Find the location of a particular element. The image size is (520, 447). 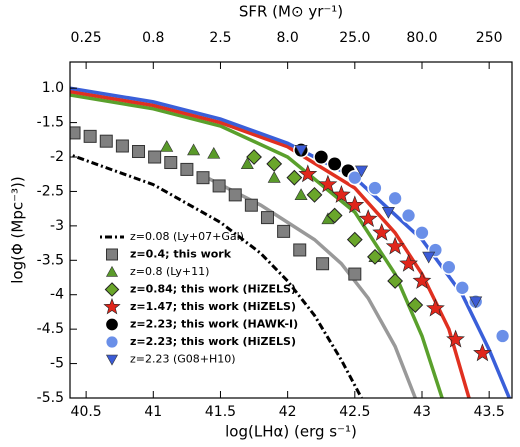

y-tick-label: -5 is located at coordinates (57, 364).